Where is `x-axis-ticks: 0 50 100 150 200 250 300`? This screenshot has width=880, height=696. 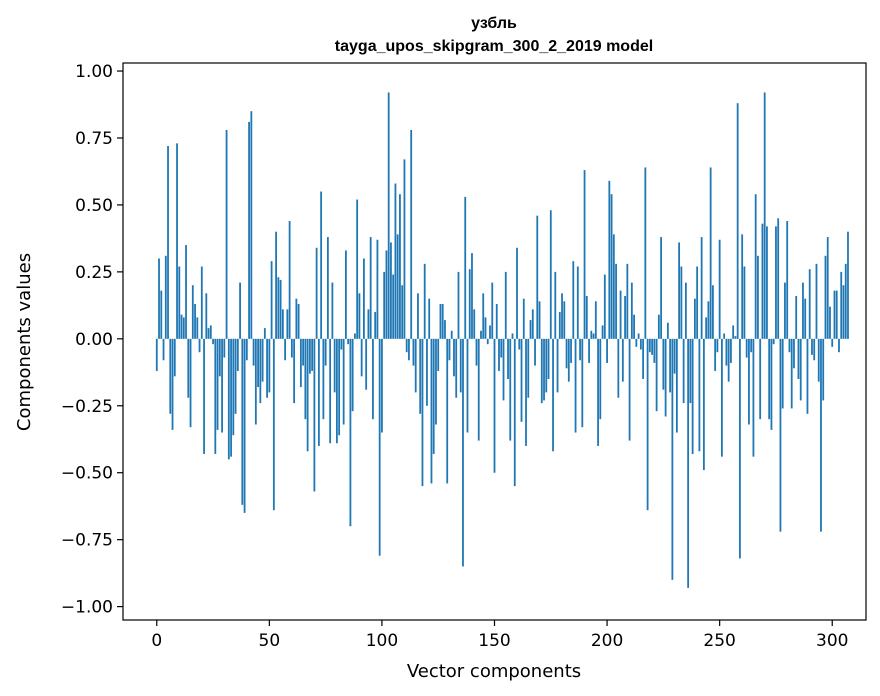 x-axis-ticks: 0 50 100 150 200 250 300 is located at coordinates (499, 635).